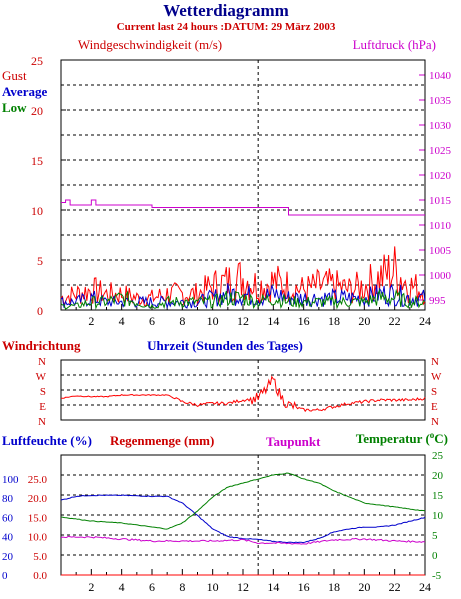  I want to click on temperature-tick-label: -5, so click(437, 576).